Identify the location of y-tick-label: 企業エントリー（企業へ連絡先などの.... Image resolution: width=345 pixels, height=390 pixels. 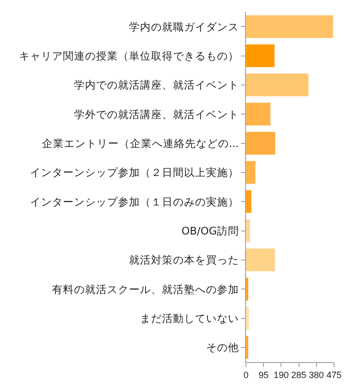
(140, 143).